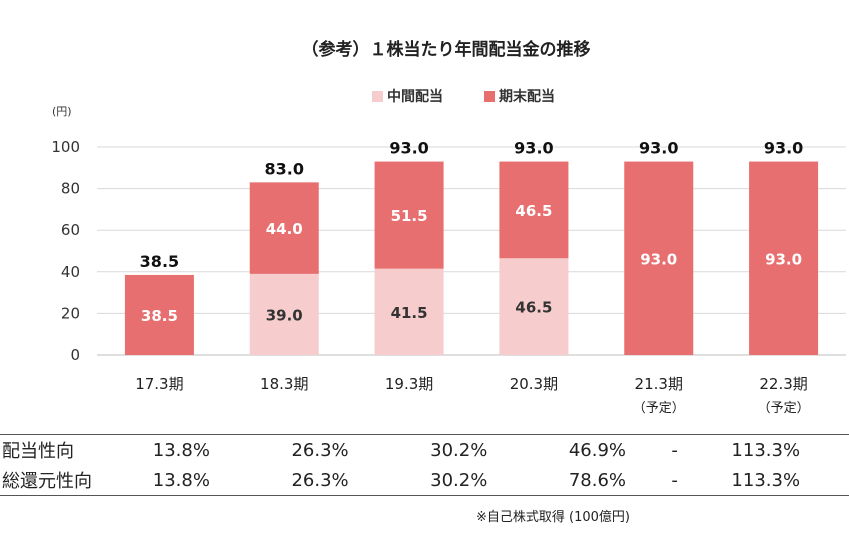 This screenshot has width=849, height=537. I want to click on table-row-total-return-ratio: 総還元性向 13.8% 26.3% 30.2% 78.6% - 113.3%, so click(424, 480).